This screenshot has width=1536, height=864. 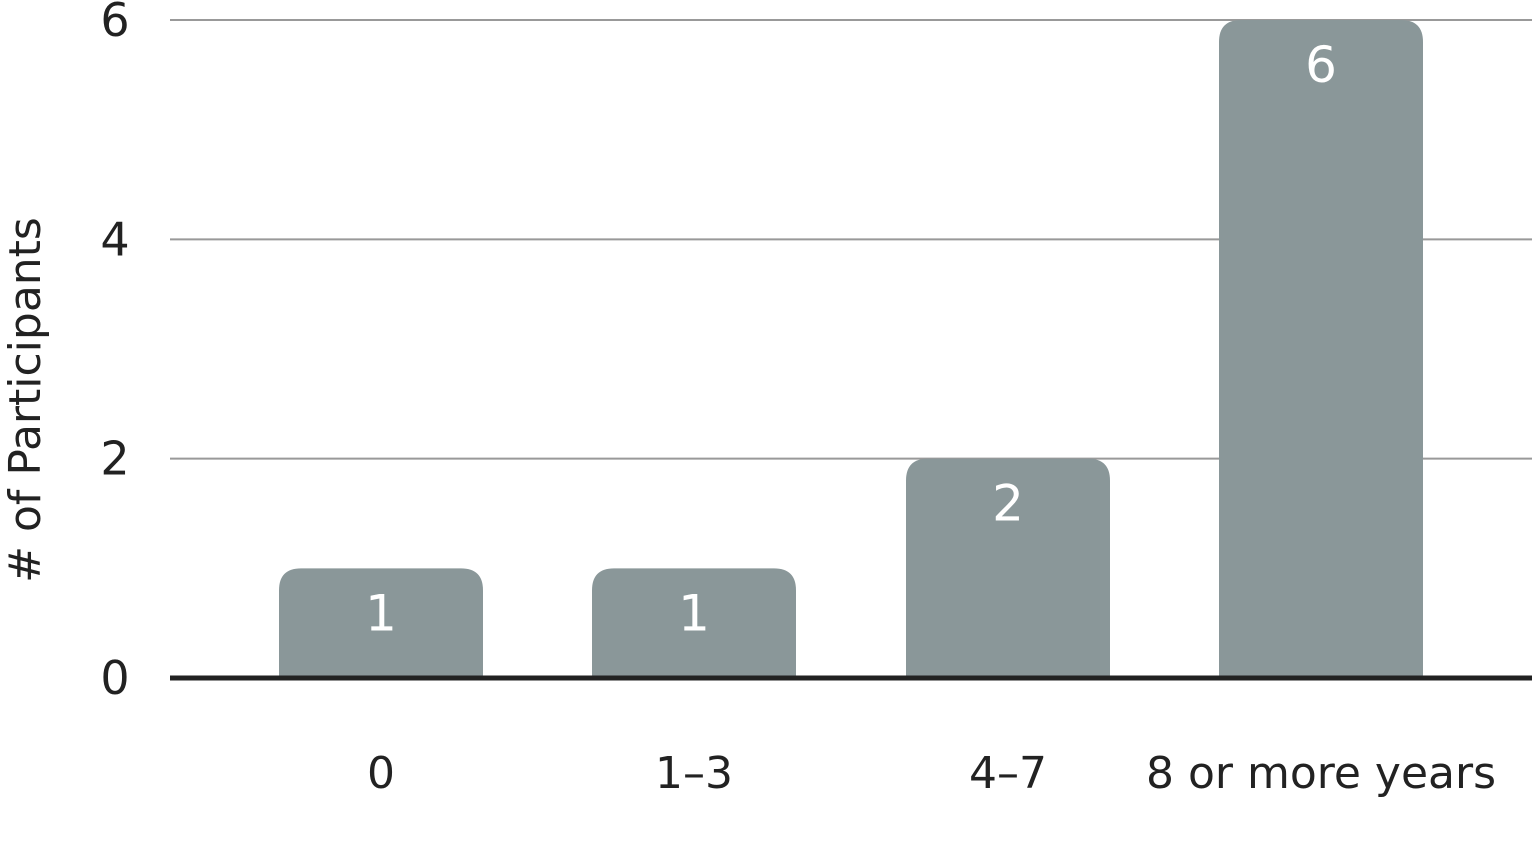 What do you see at coordinates (114, 352) in the screenshot?
I see `y-axis-ticks: 0 2 4 6` at bounding box center [114, 352].